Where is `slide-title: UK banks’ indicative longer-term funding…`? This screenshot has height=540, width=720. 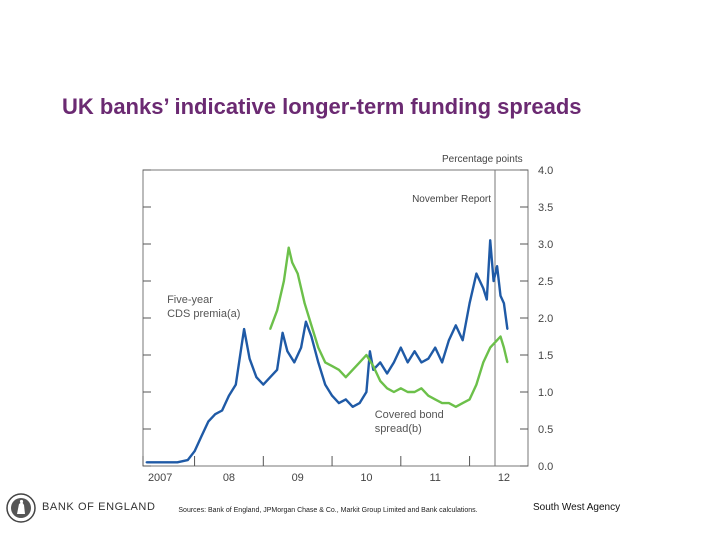 slide-title: UK banks’ indicative longer-term funding… is located at coordinates (322, 106).